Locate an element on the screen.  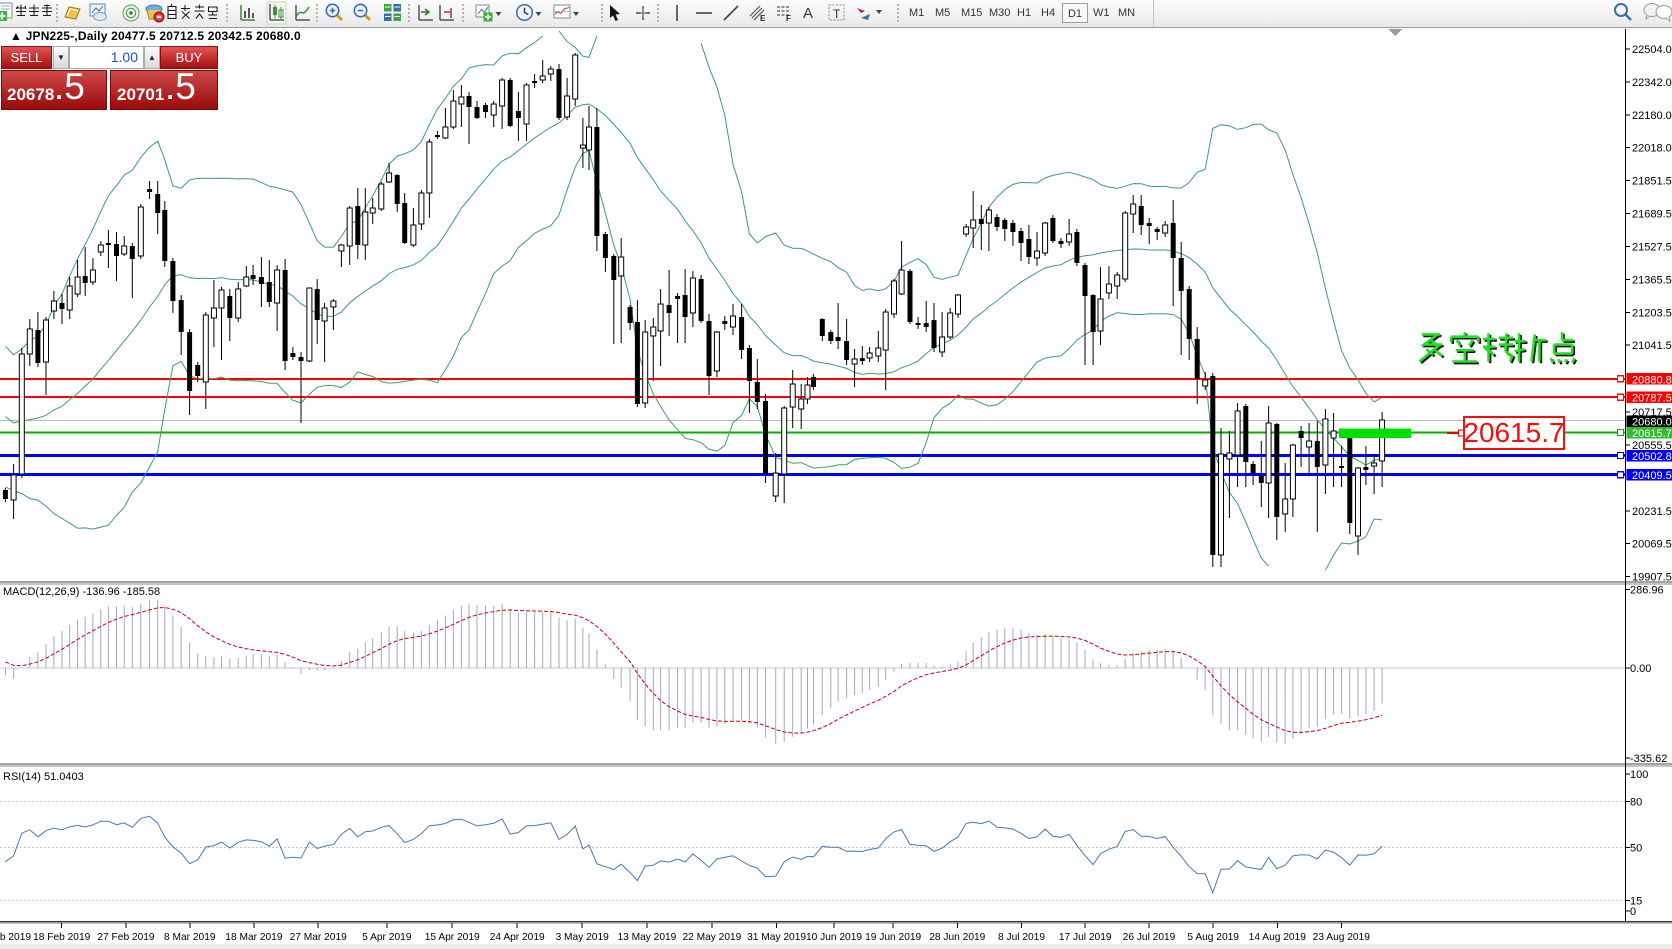
svg-text: 100 is located at coordinates (1639, 775).